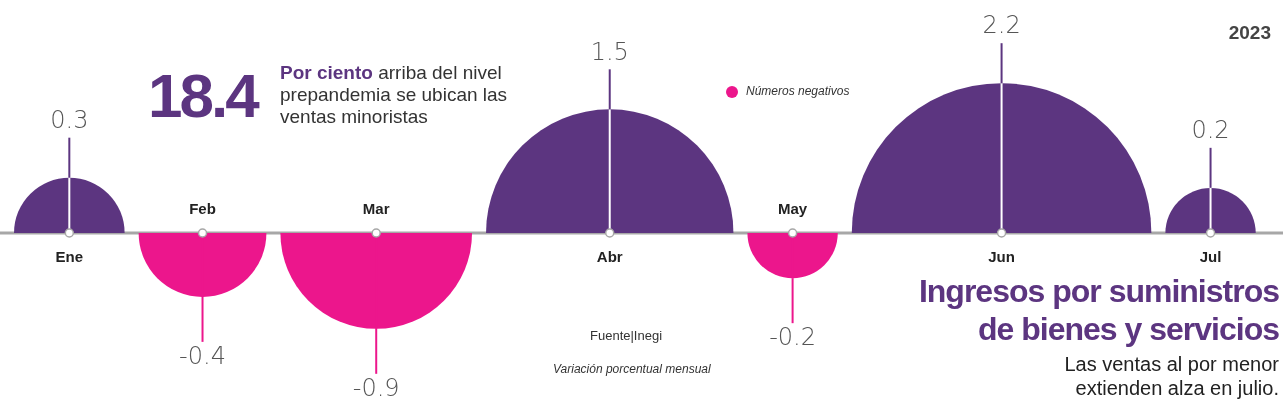 Image resolution: width=1283 pixels, height=407 pixels. What do you see at coordinates (1171, 376) in the screenshot?
I see `text: Las ventas al por menor extienden alza en julio.` at bounding box center [1171, 376].